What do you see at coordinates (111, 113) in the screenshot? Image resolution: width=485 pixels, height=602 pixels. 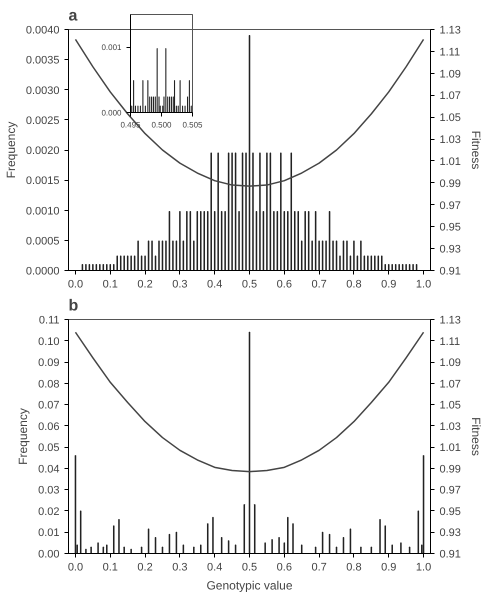 I see `y-tick-label: 0.000` at bounding box center [111, 113].